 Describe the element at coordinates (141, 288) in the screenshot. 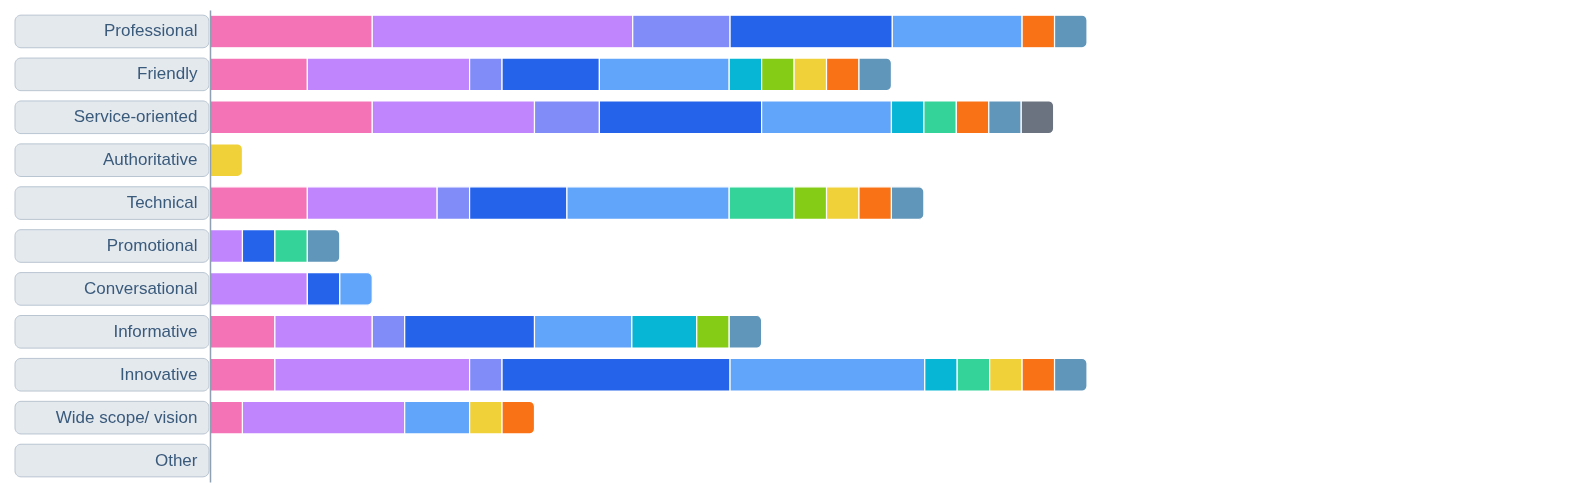

I see `y-tick-label: Conversational` at that location.